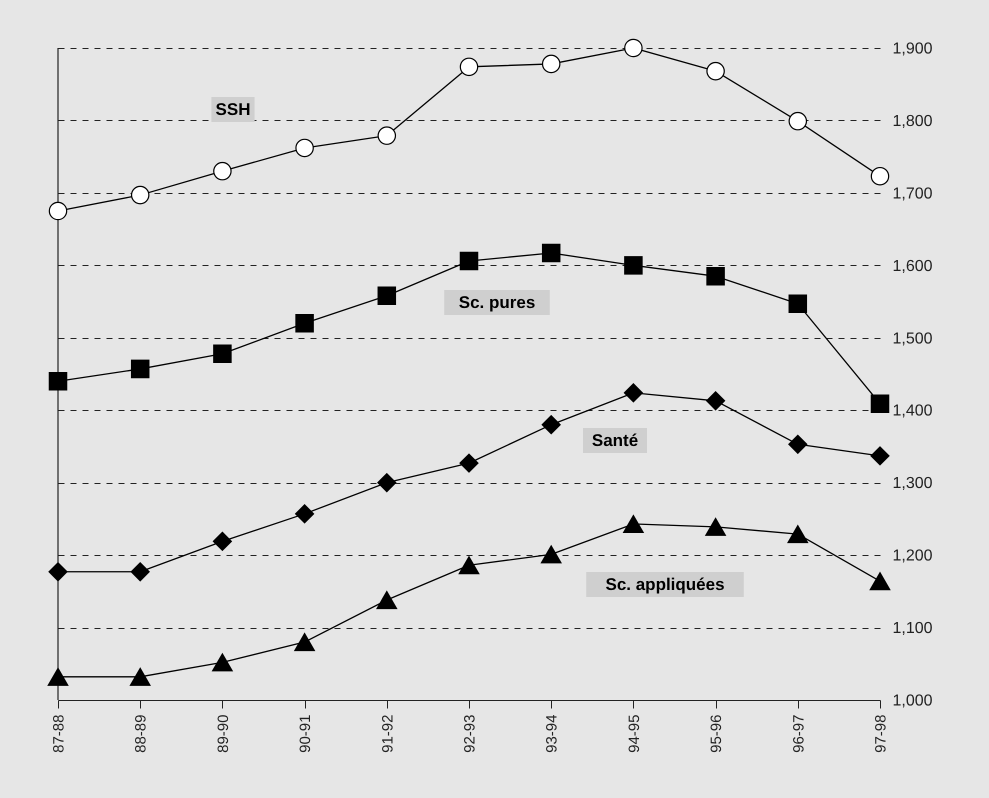  What do you see at coordinates (912, 556) in the screenshot?
I see `y-tick-label: 1,200` at bounding box center [912, 556].